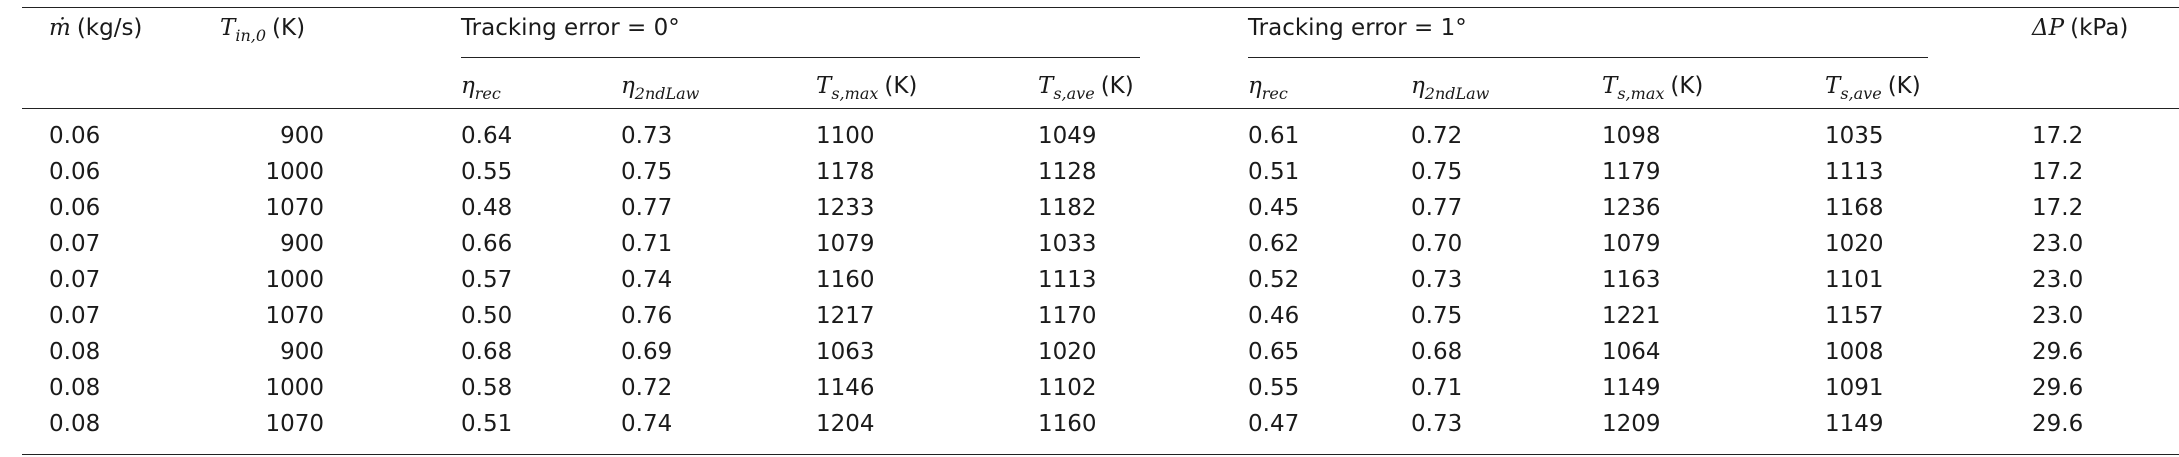 The image size is (2179, 457). What do you see at coordinates (1357, 28) in the screenshot?
I see `group-title: Tracking error = 1°` at bounding box center [1357, 28].